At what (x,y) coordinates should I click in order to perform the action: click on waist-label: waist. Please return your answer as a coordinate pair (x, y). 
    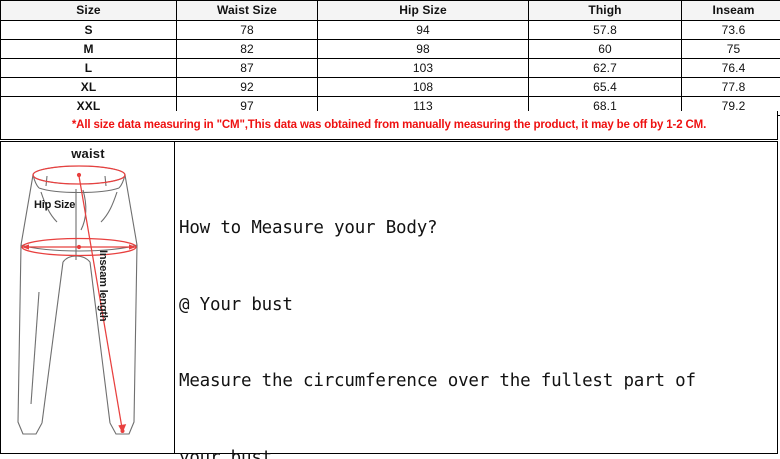
    Looking at the image, I should click on (88, 153).